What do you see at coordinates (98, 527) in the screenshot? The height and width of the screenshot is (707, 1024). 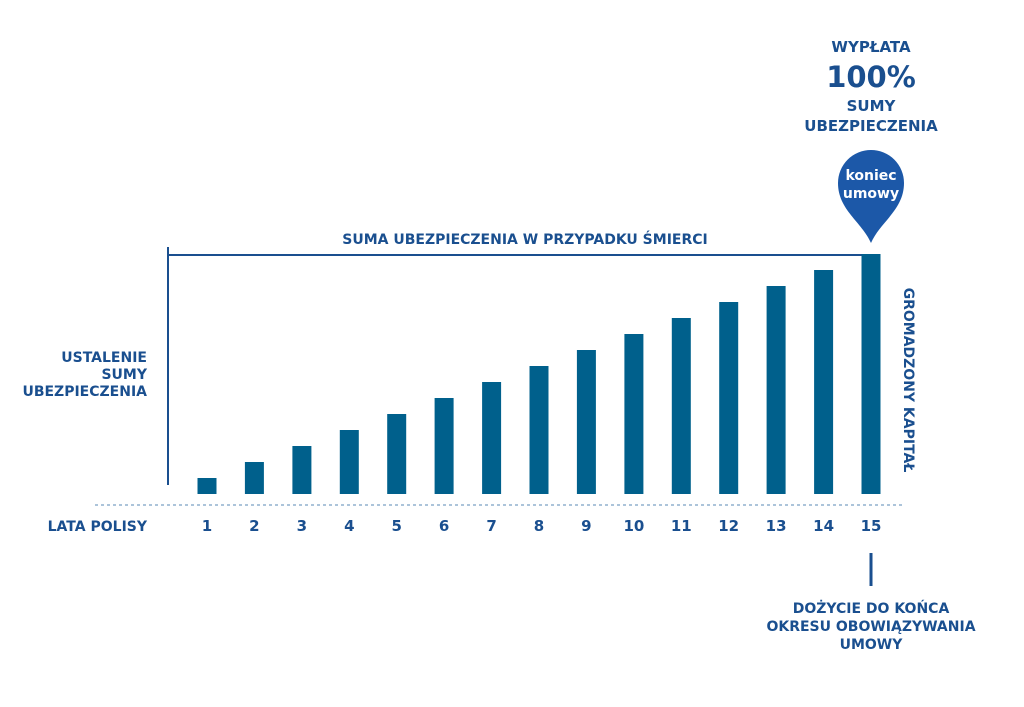 I see `x-axis-label: LATA POLISY` at bounding box center [98, 527].